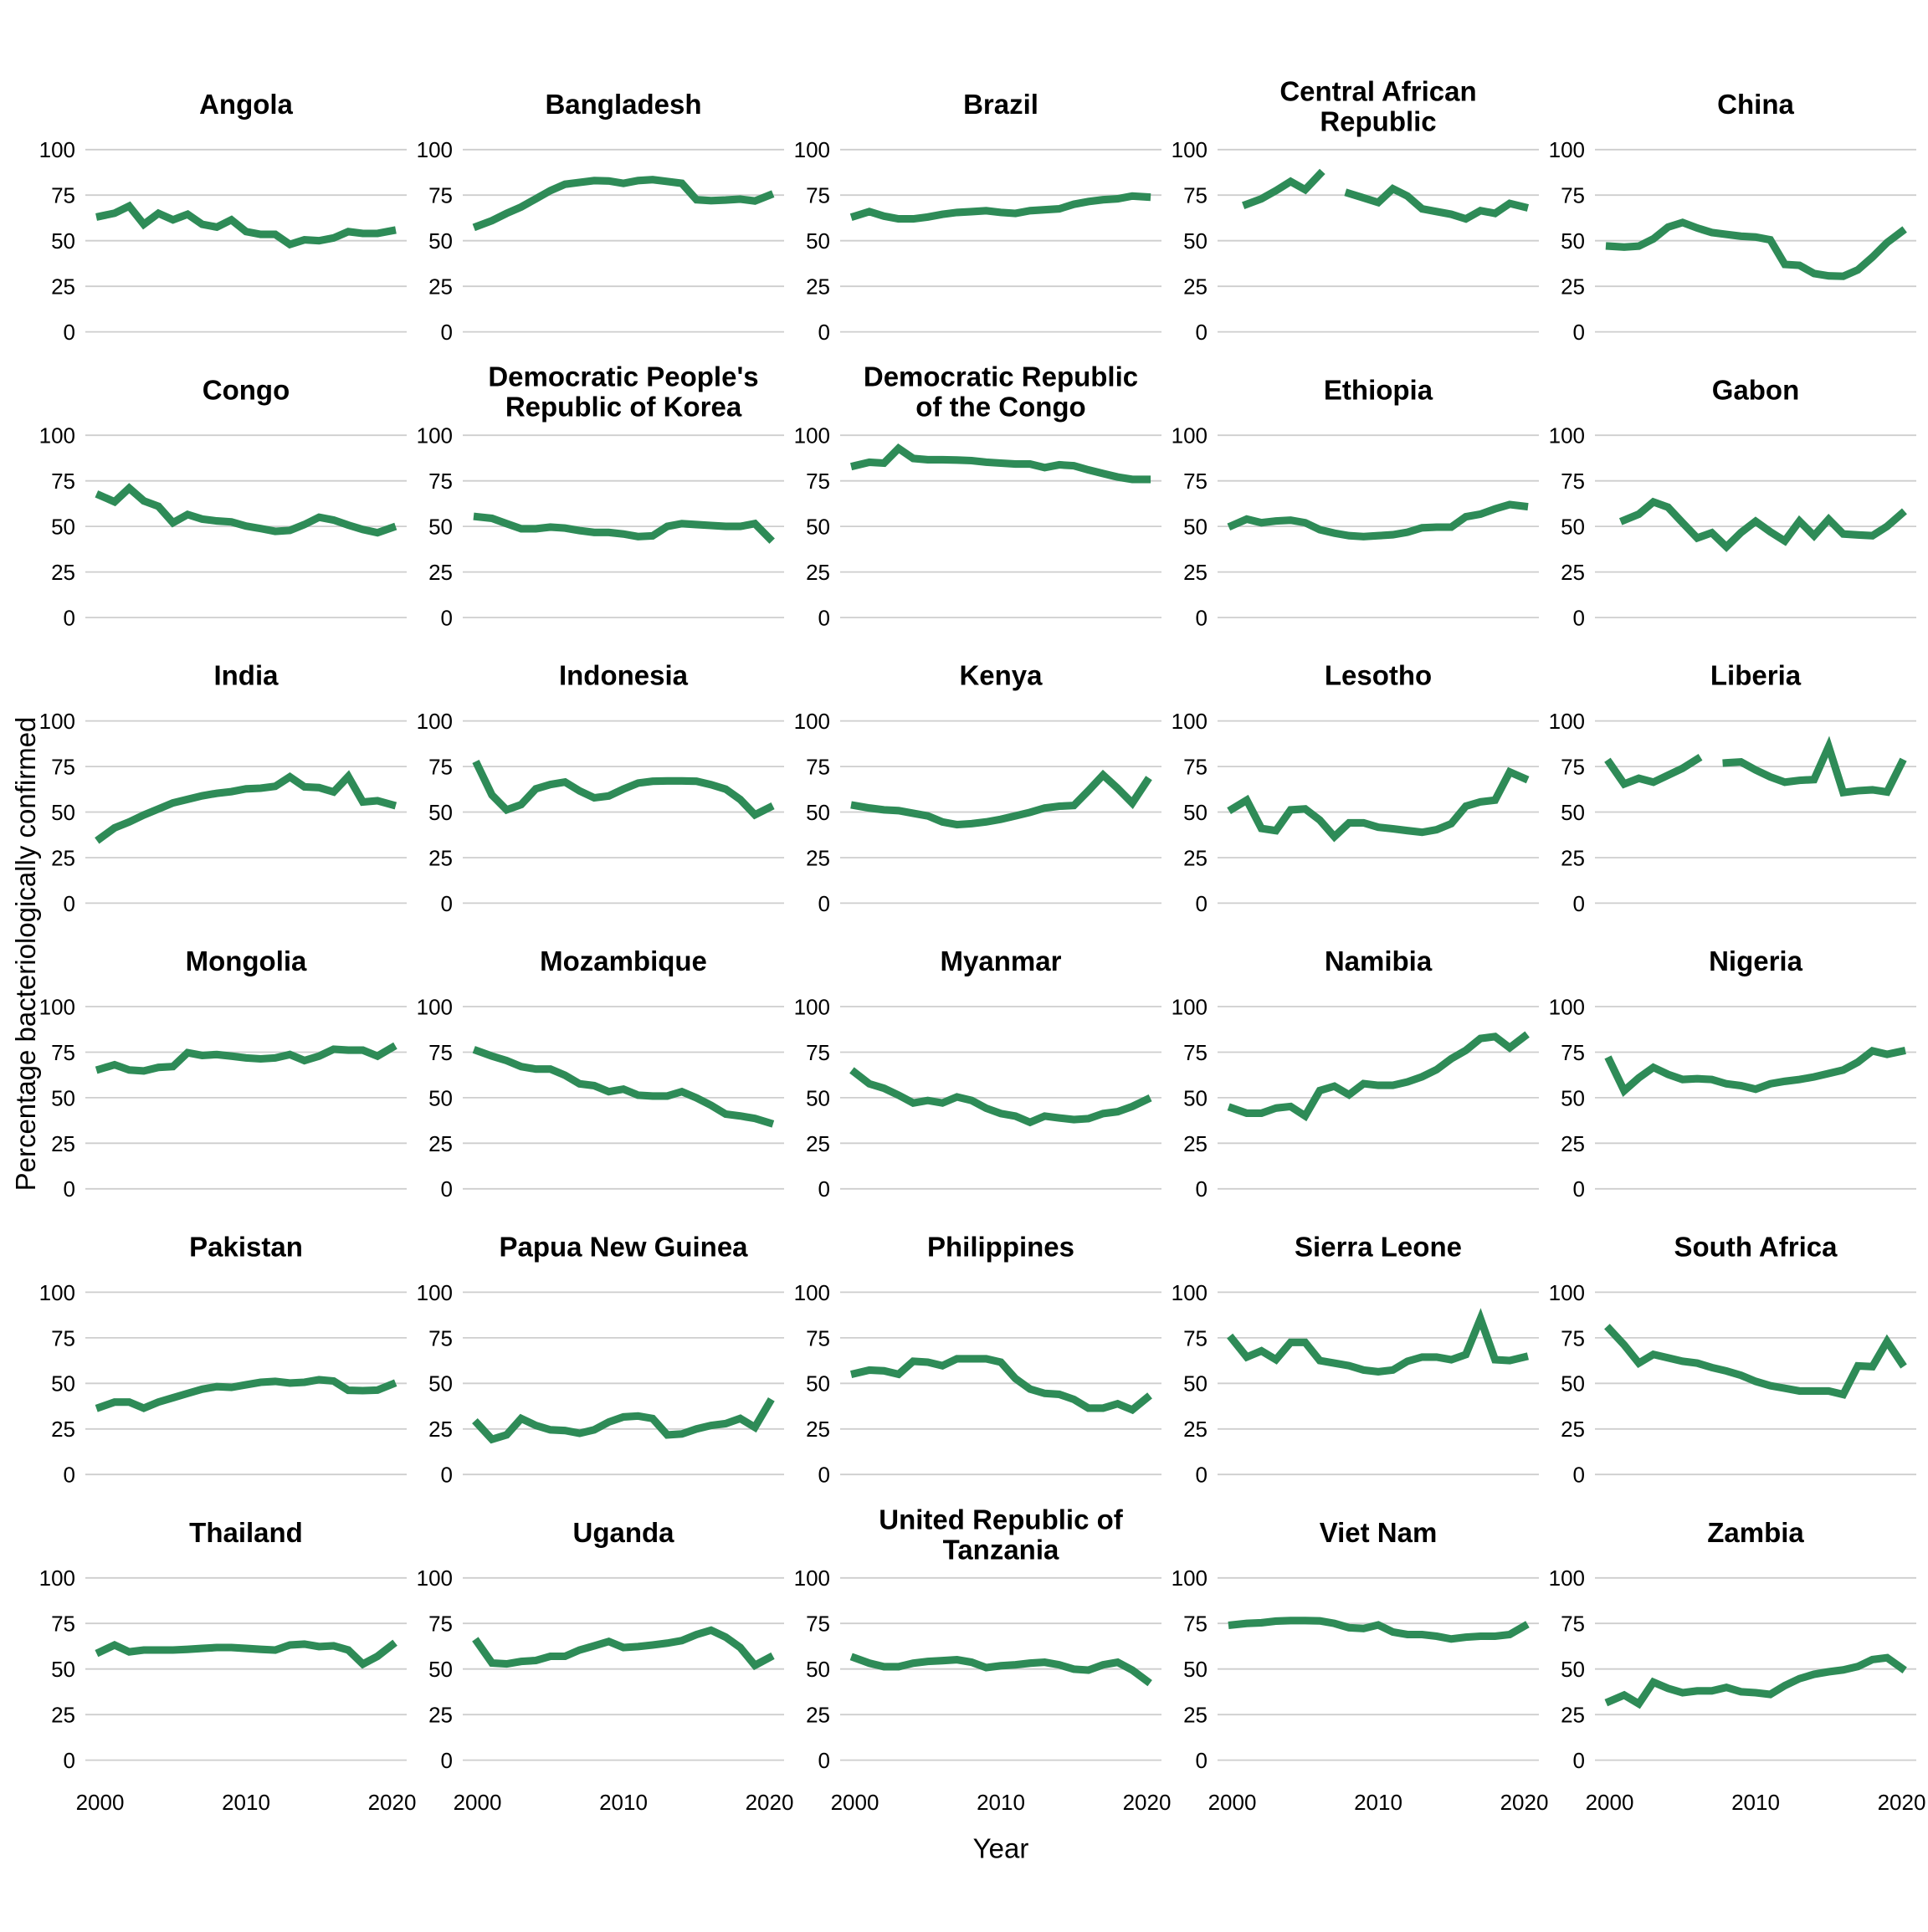 The height and width of the screenshot is (1932, 1928). What do you see at coordinates (623, 104) in the screenshot?
I see `svg-text: Bangladesh` at bounding box center [623, 104].